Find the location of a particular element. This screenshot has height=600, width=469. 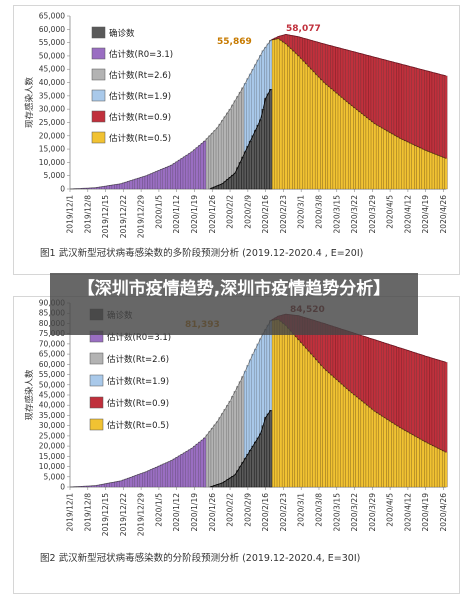

y-tick-label: 60,000 is located at coordinates (52, 364).